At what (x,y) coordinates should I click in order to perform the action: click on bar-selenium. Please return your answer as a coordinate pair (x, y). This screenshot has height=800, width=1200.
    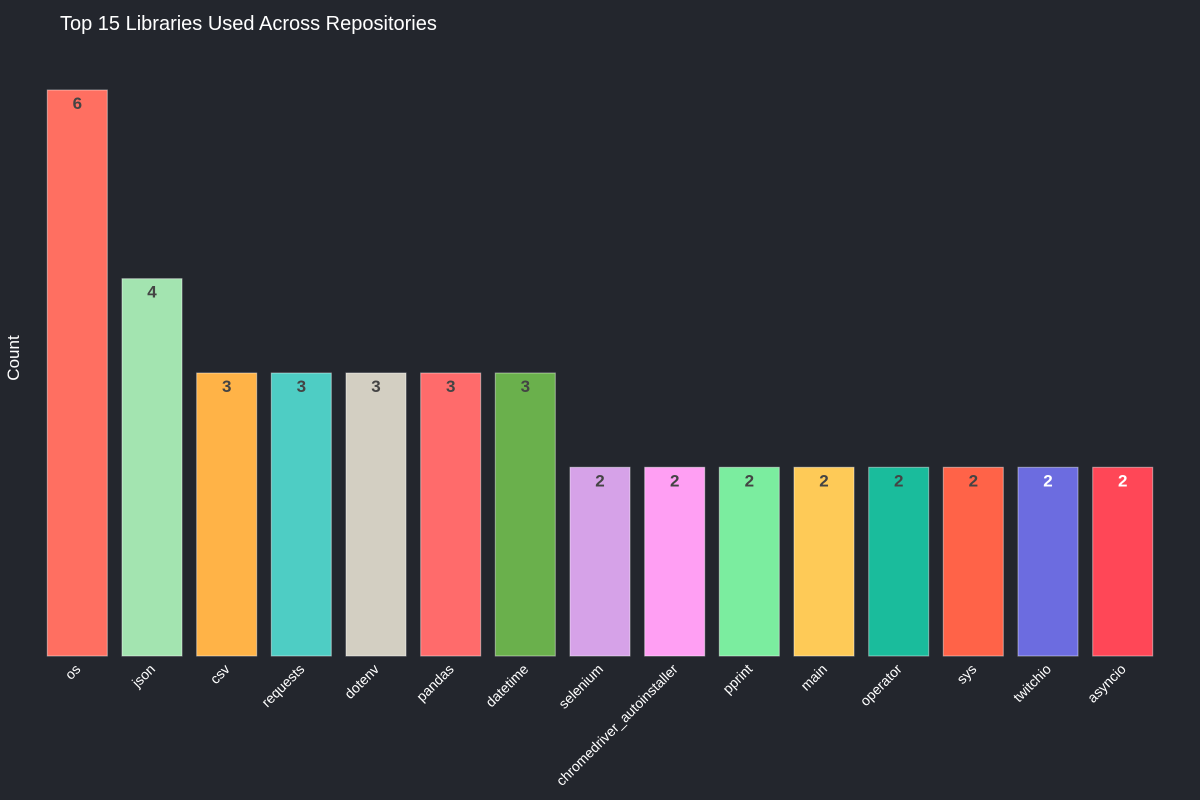
    Looking at the image, I should click on (600, 561).